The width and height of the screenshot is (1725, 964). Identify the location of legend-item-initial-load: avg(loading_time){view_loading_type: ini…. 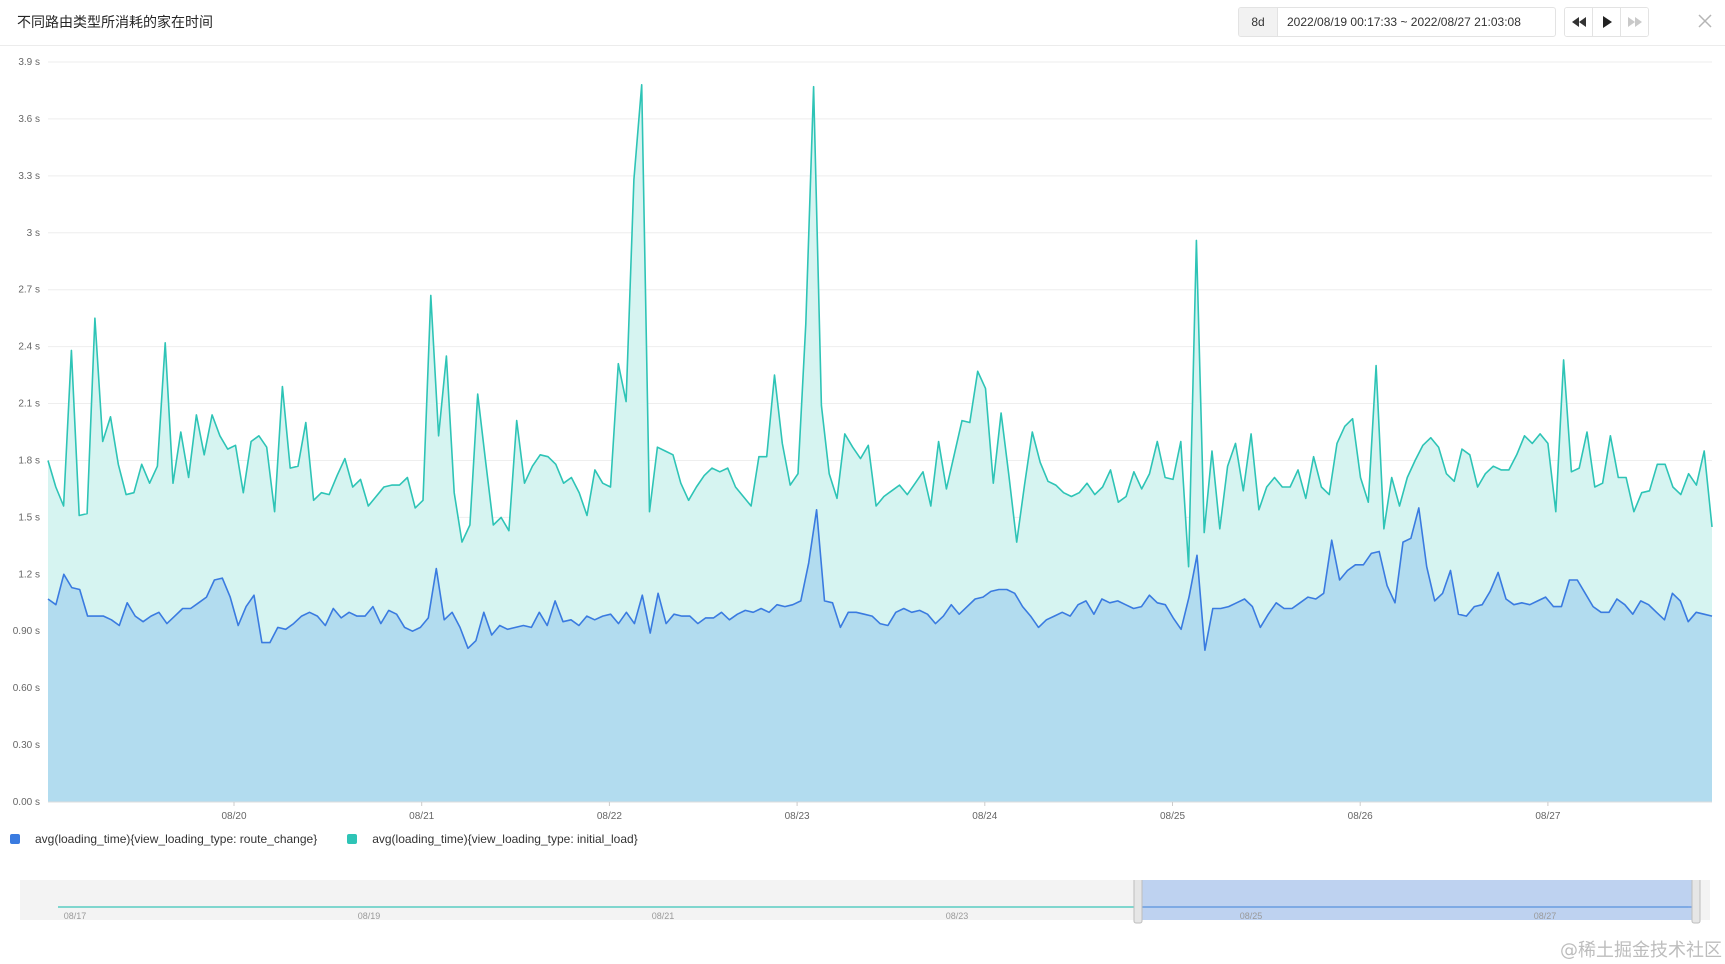
(492, 839).